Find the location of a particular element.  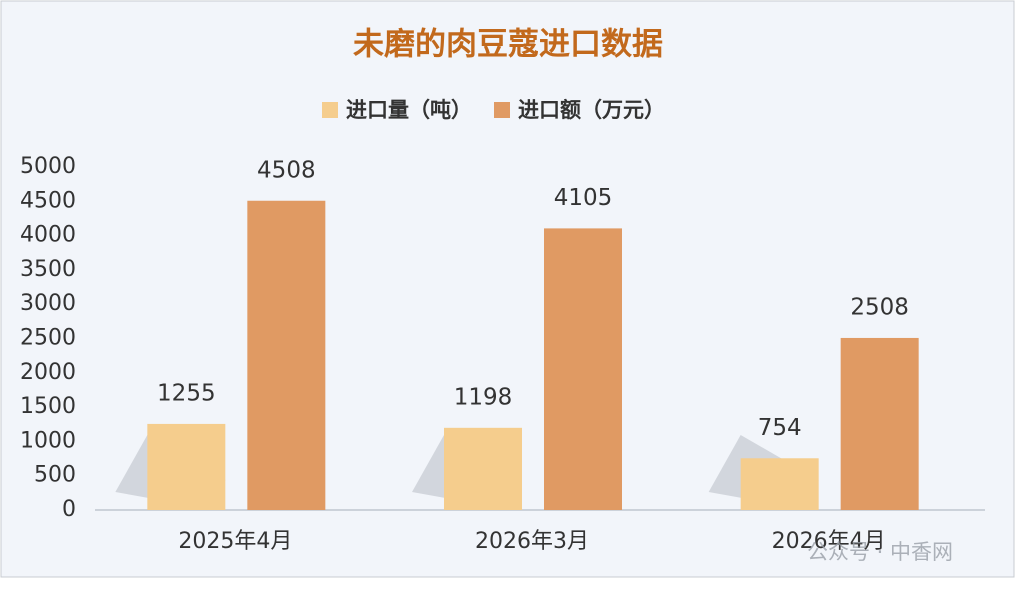

data-label: 1255 is located at coordinates (186, 393).